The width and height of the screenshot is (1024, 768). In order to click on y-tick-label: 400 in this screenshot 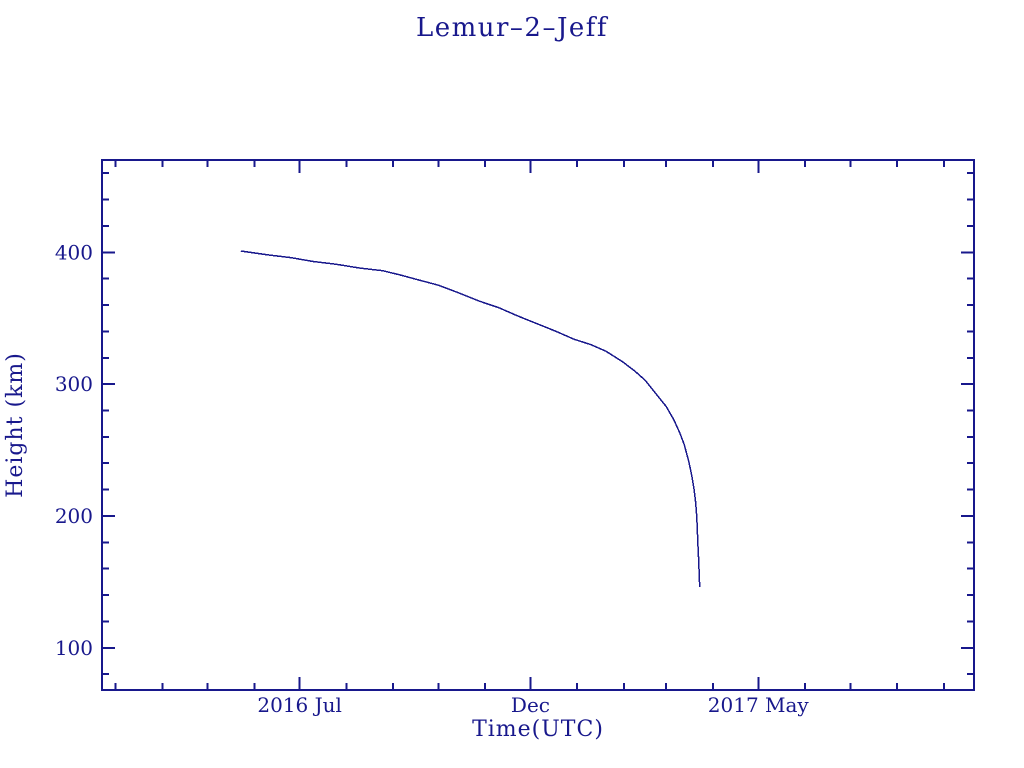, I will do `click(74, 252)`.